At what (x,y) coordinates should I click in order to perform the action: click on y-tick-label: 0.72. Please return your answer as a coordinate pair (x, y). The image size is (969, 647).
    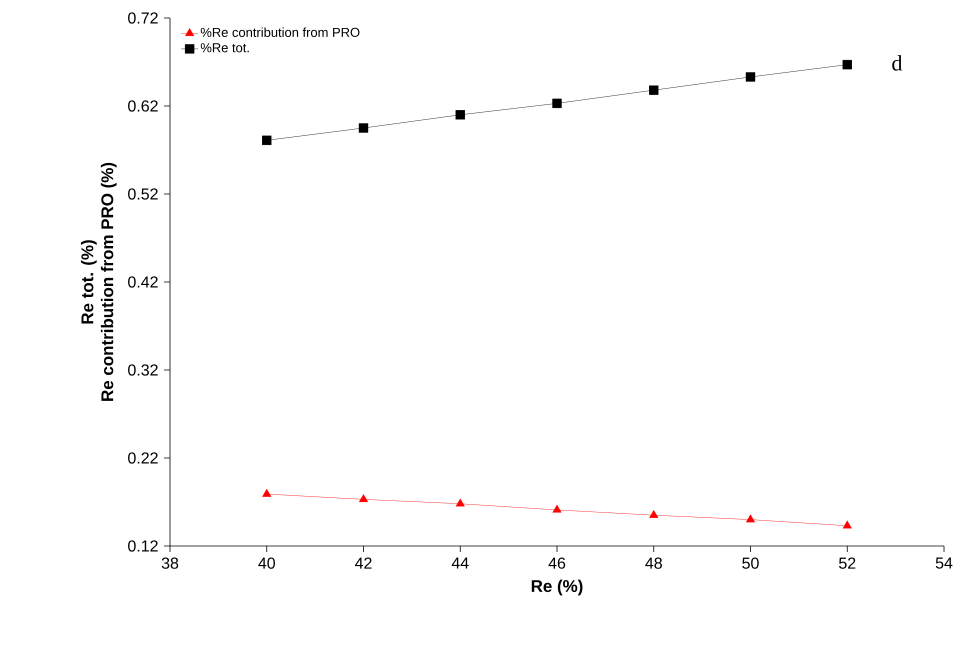
    Looking at the image, I should click on (143, 18).